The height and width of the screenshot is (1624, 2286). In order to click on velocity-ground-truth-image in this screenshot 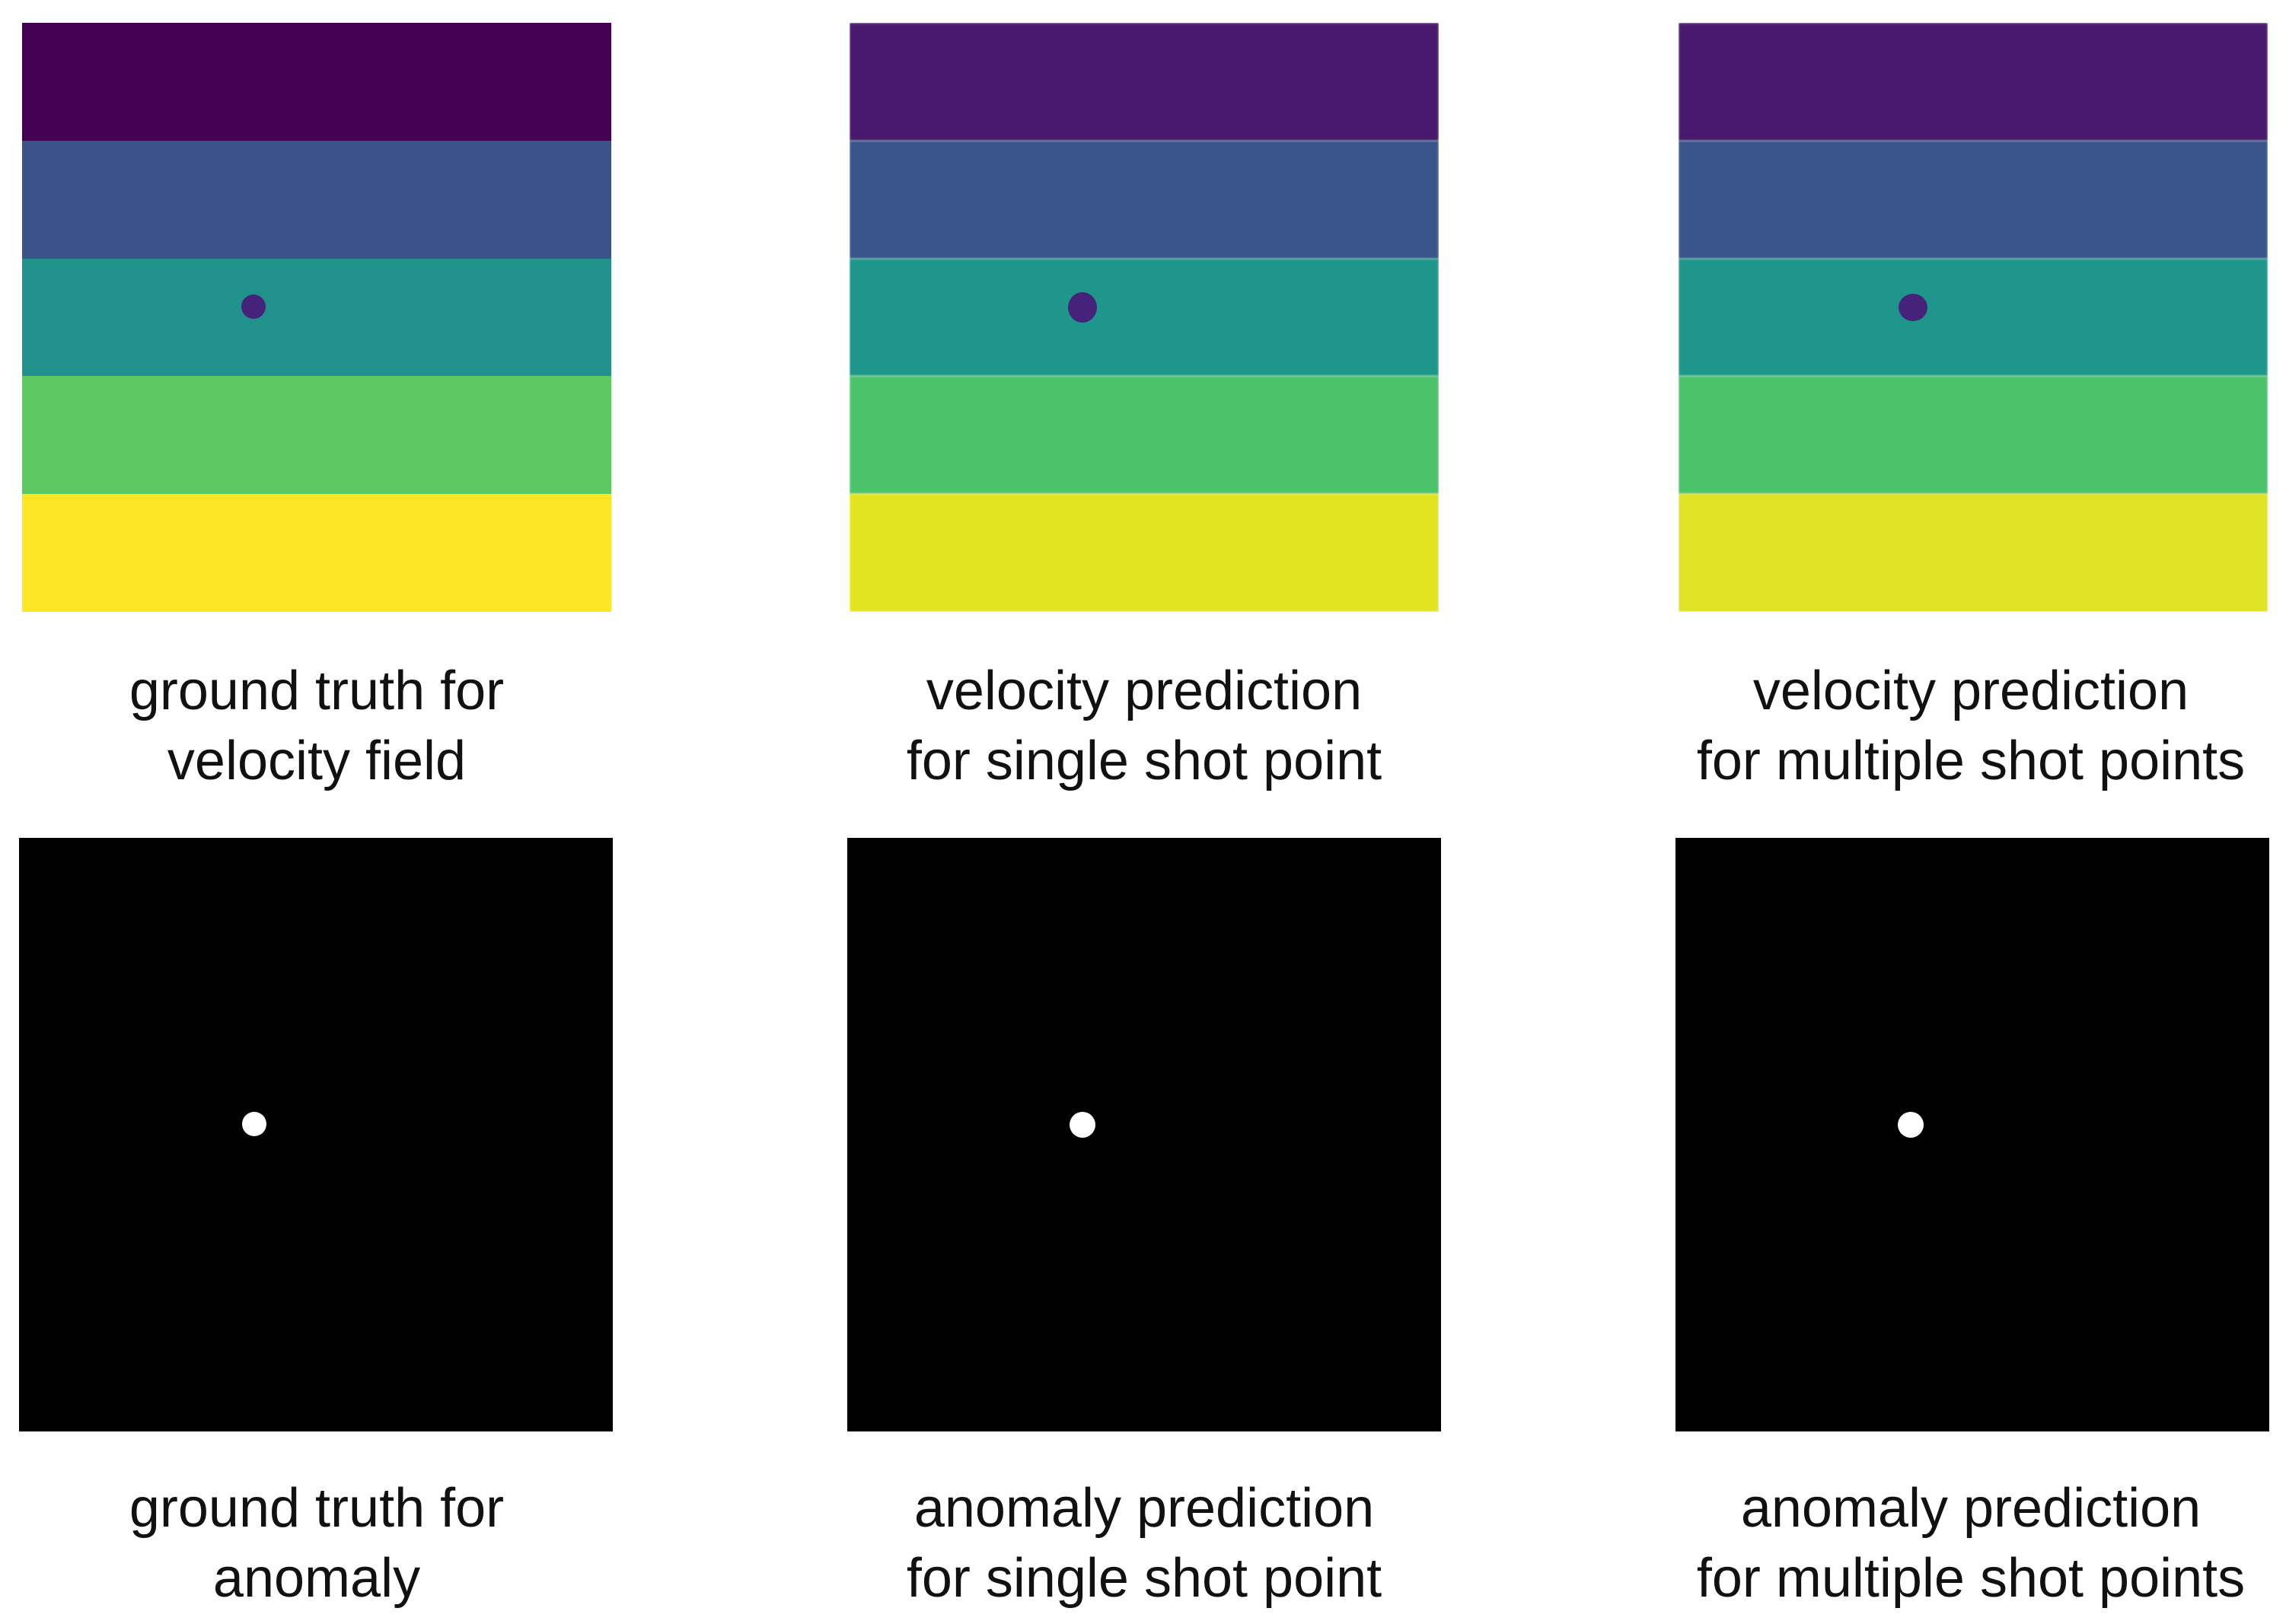, I will do `click(316, 317)`.